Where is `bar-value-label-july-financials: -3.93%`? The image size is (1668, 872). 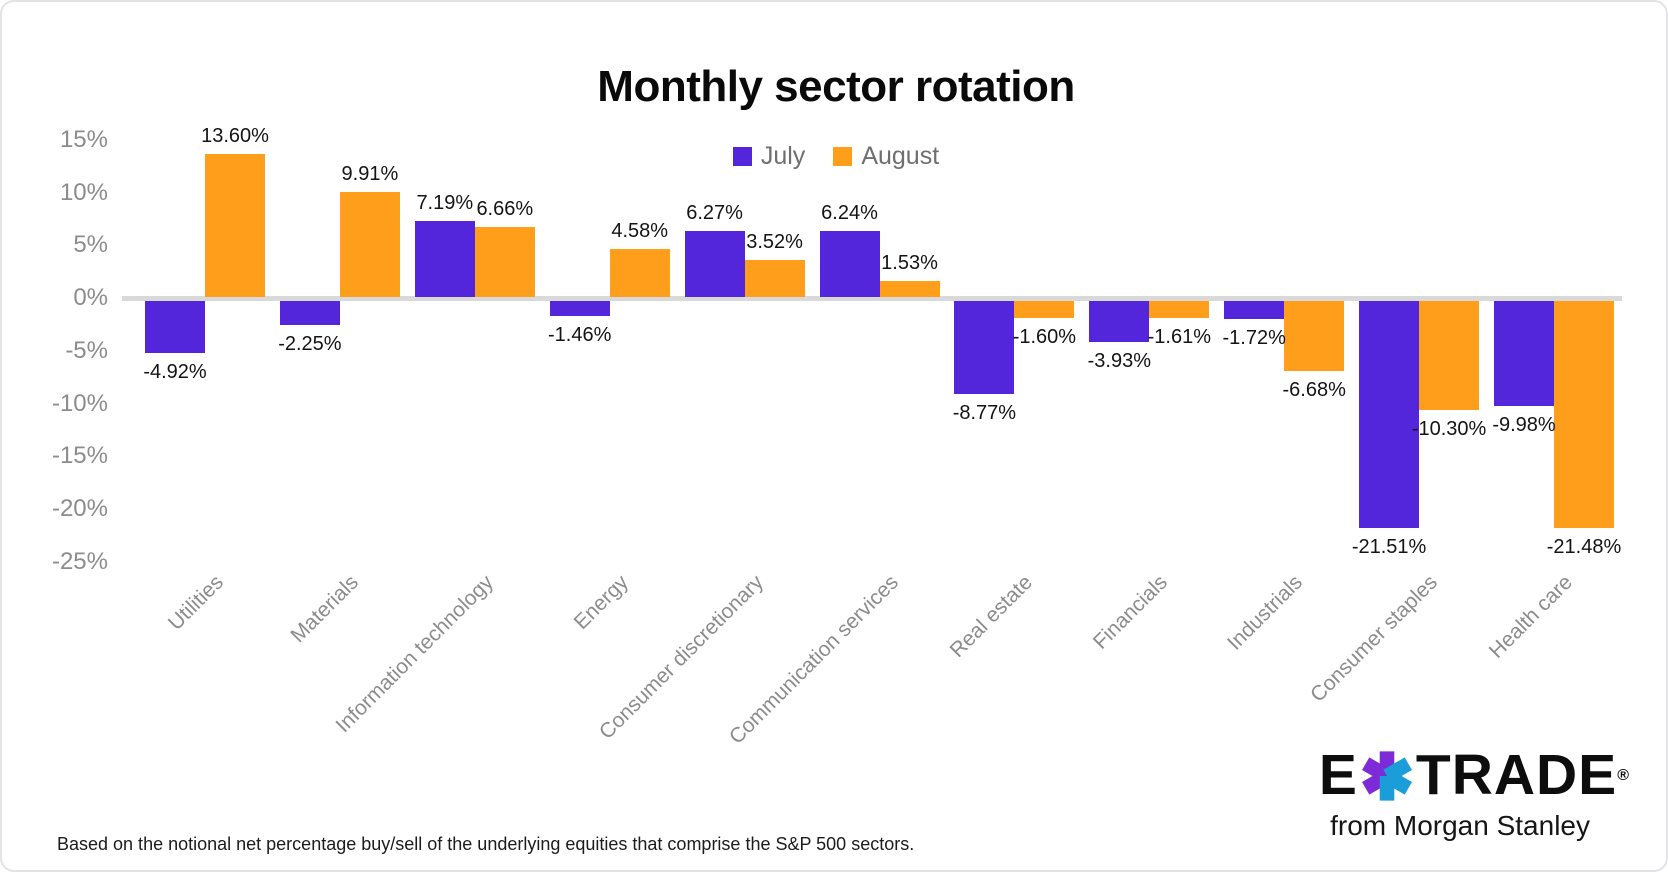 bar-value-label-july-financials: -3.93% is located at coordinates (1119, 361).